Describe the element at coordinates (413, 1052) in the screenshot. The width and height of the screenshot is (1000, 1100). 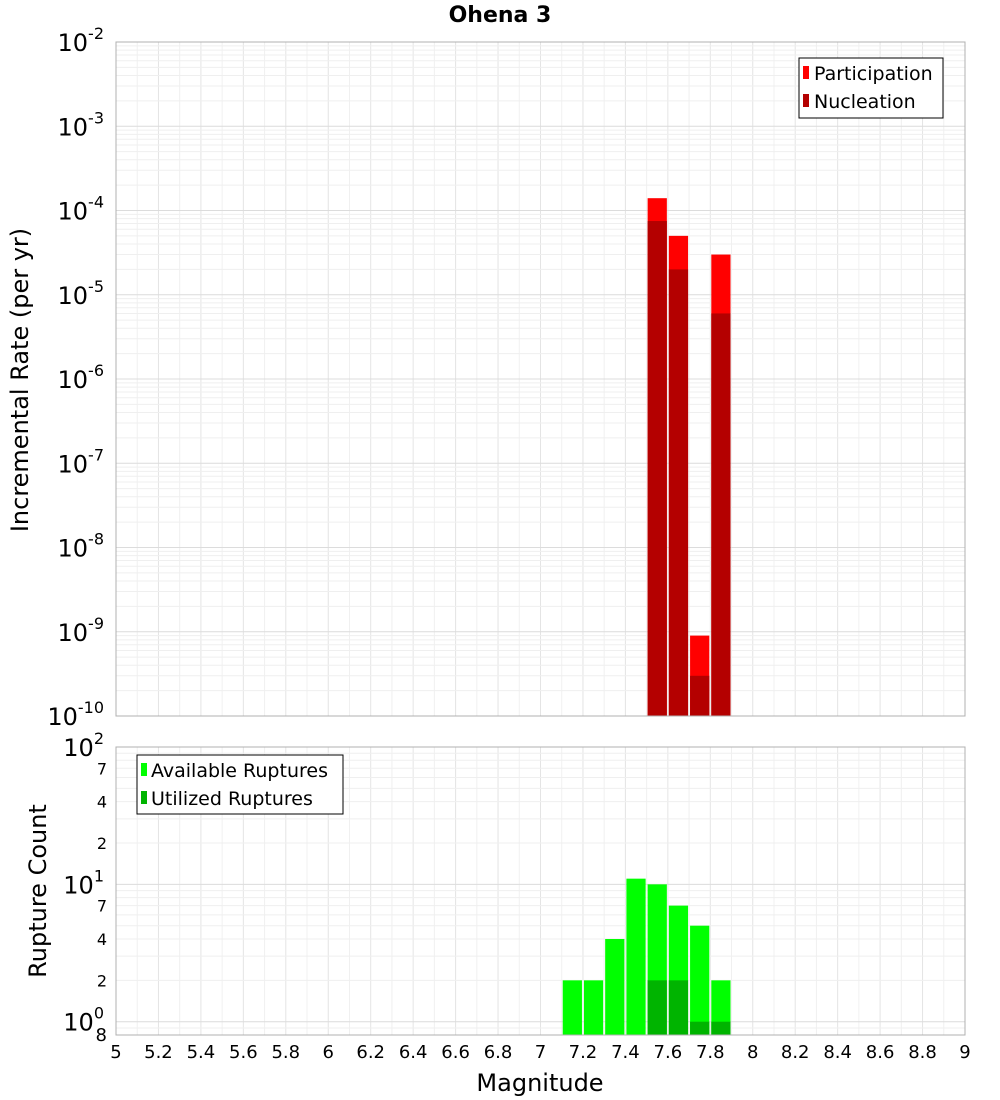
I see `x-tick-label: 6.4` at that location.